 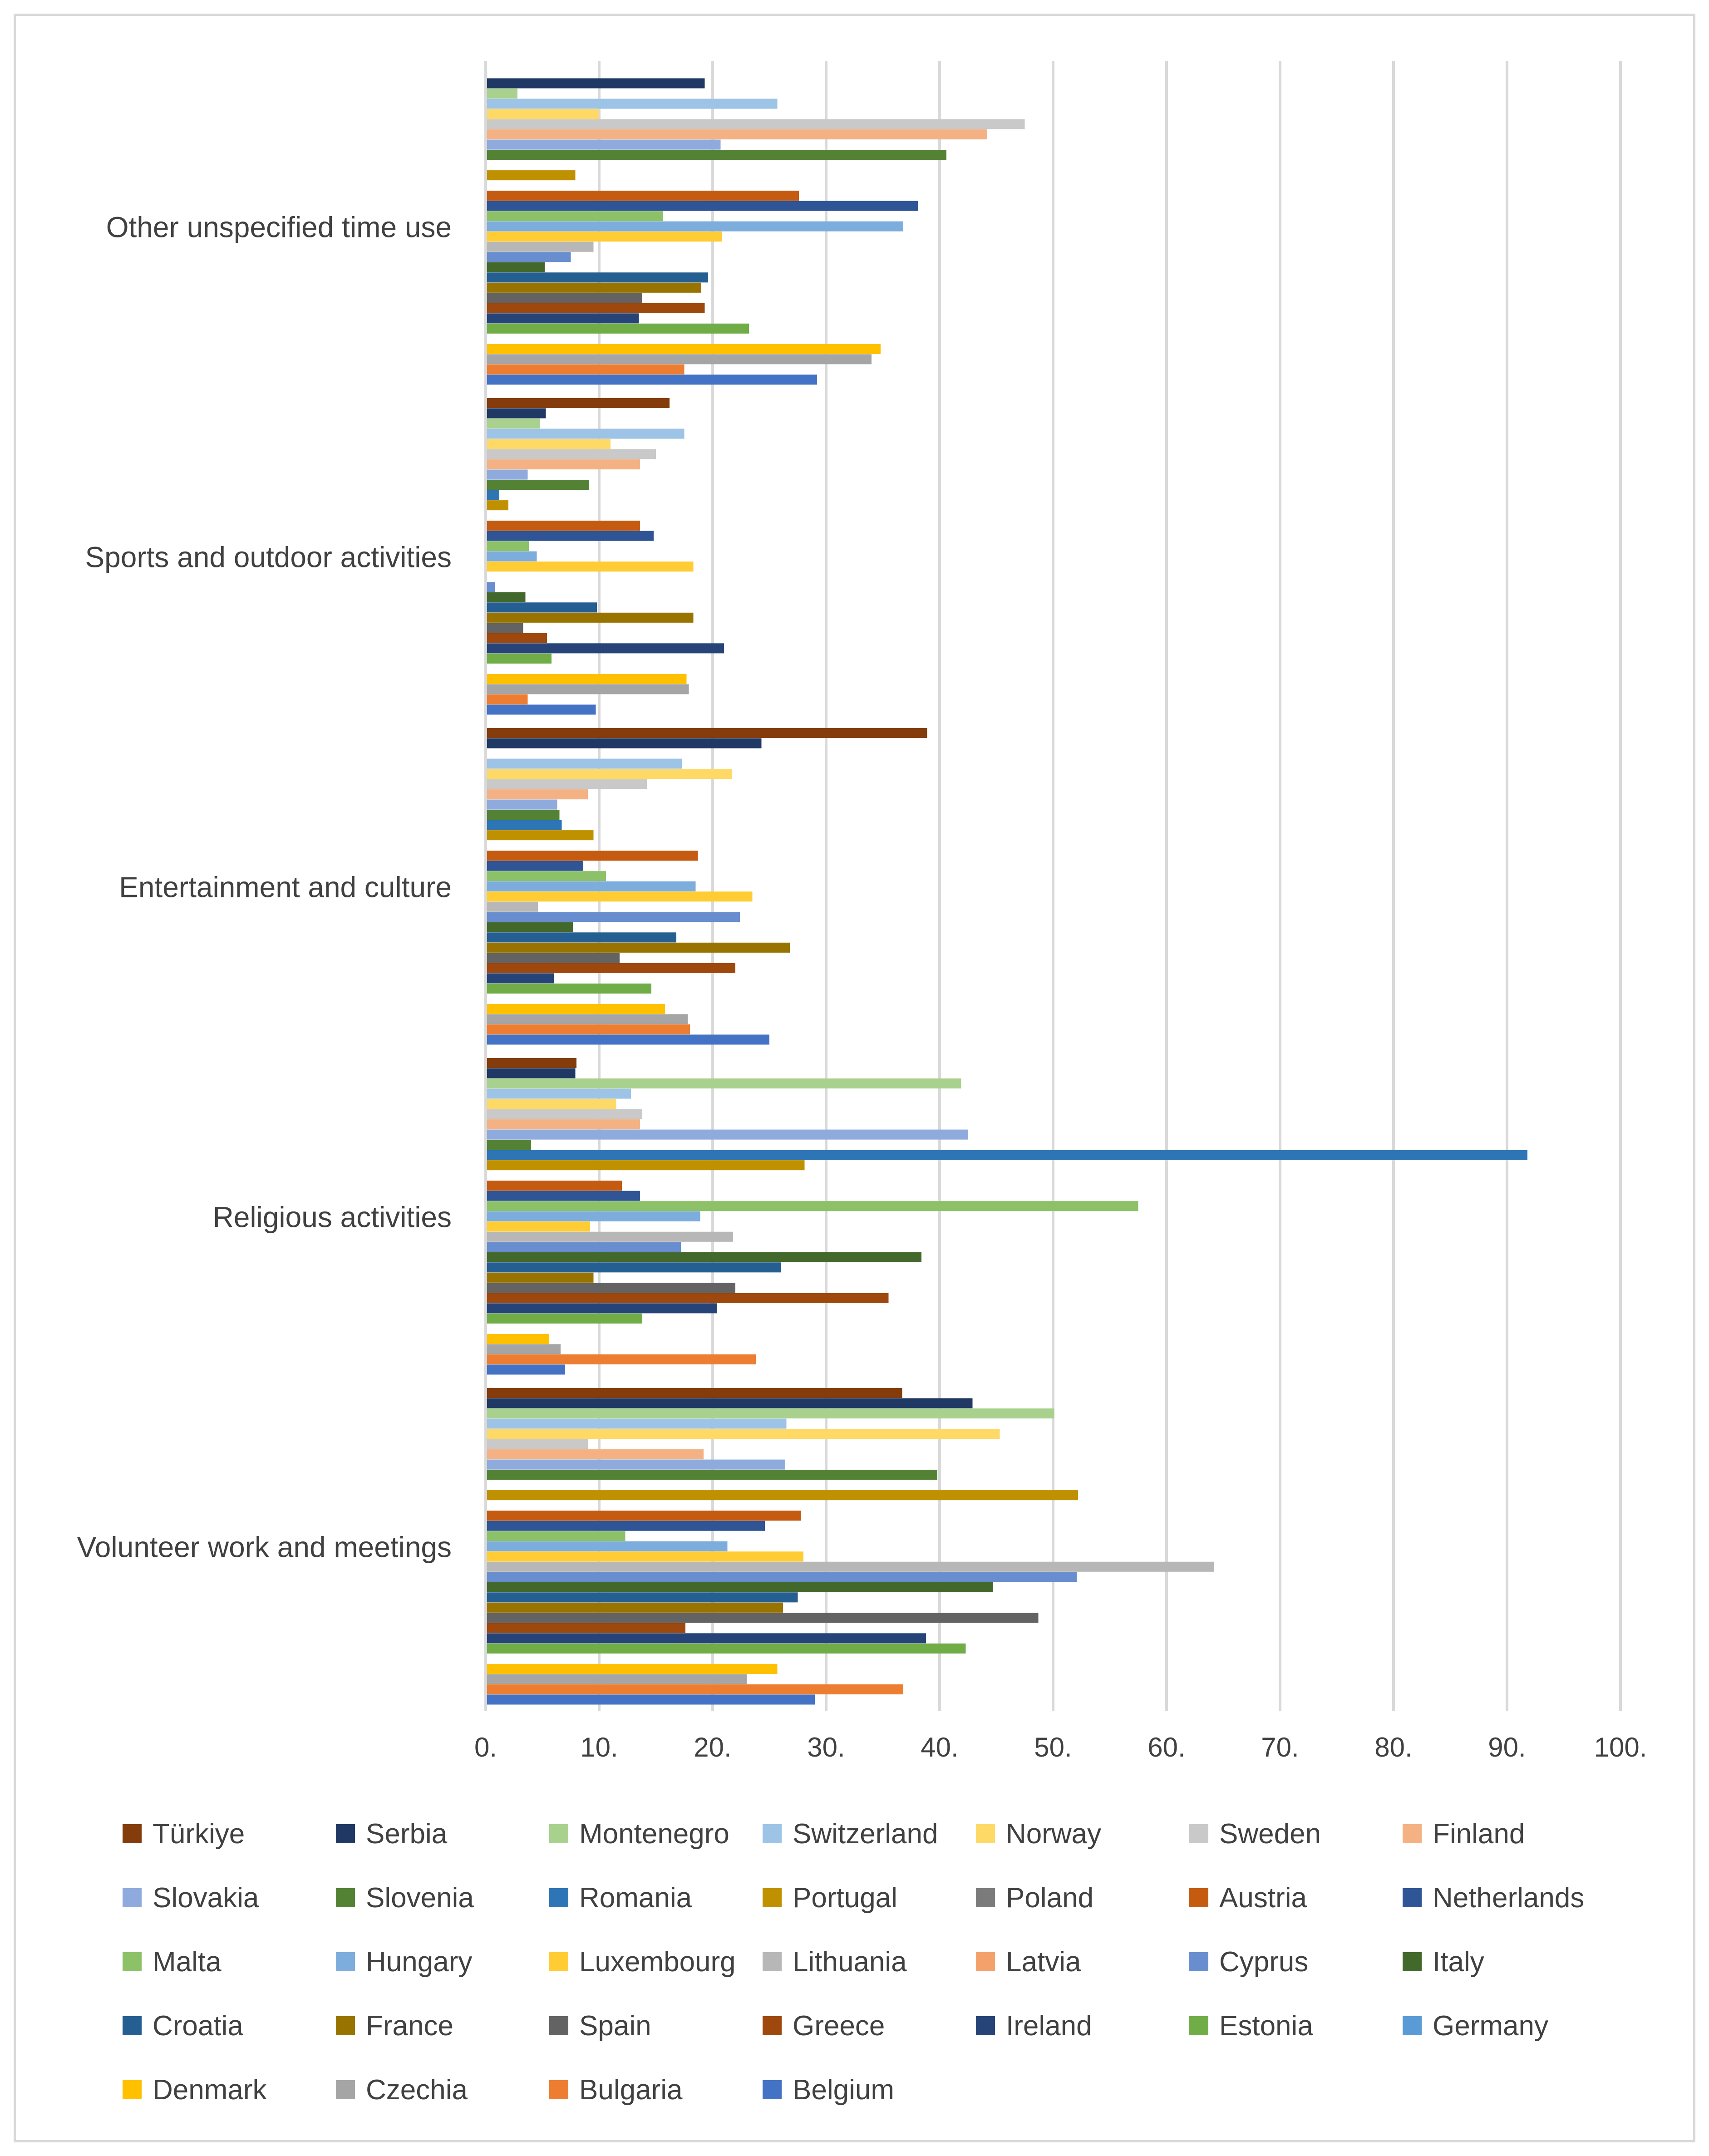 I want to click on x-tick-label: 10., so click(x=599, y=1747).